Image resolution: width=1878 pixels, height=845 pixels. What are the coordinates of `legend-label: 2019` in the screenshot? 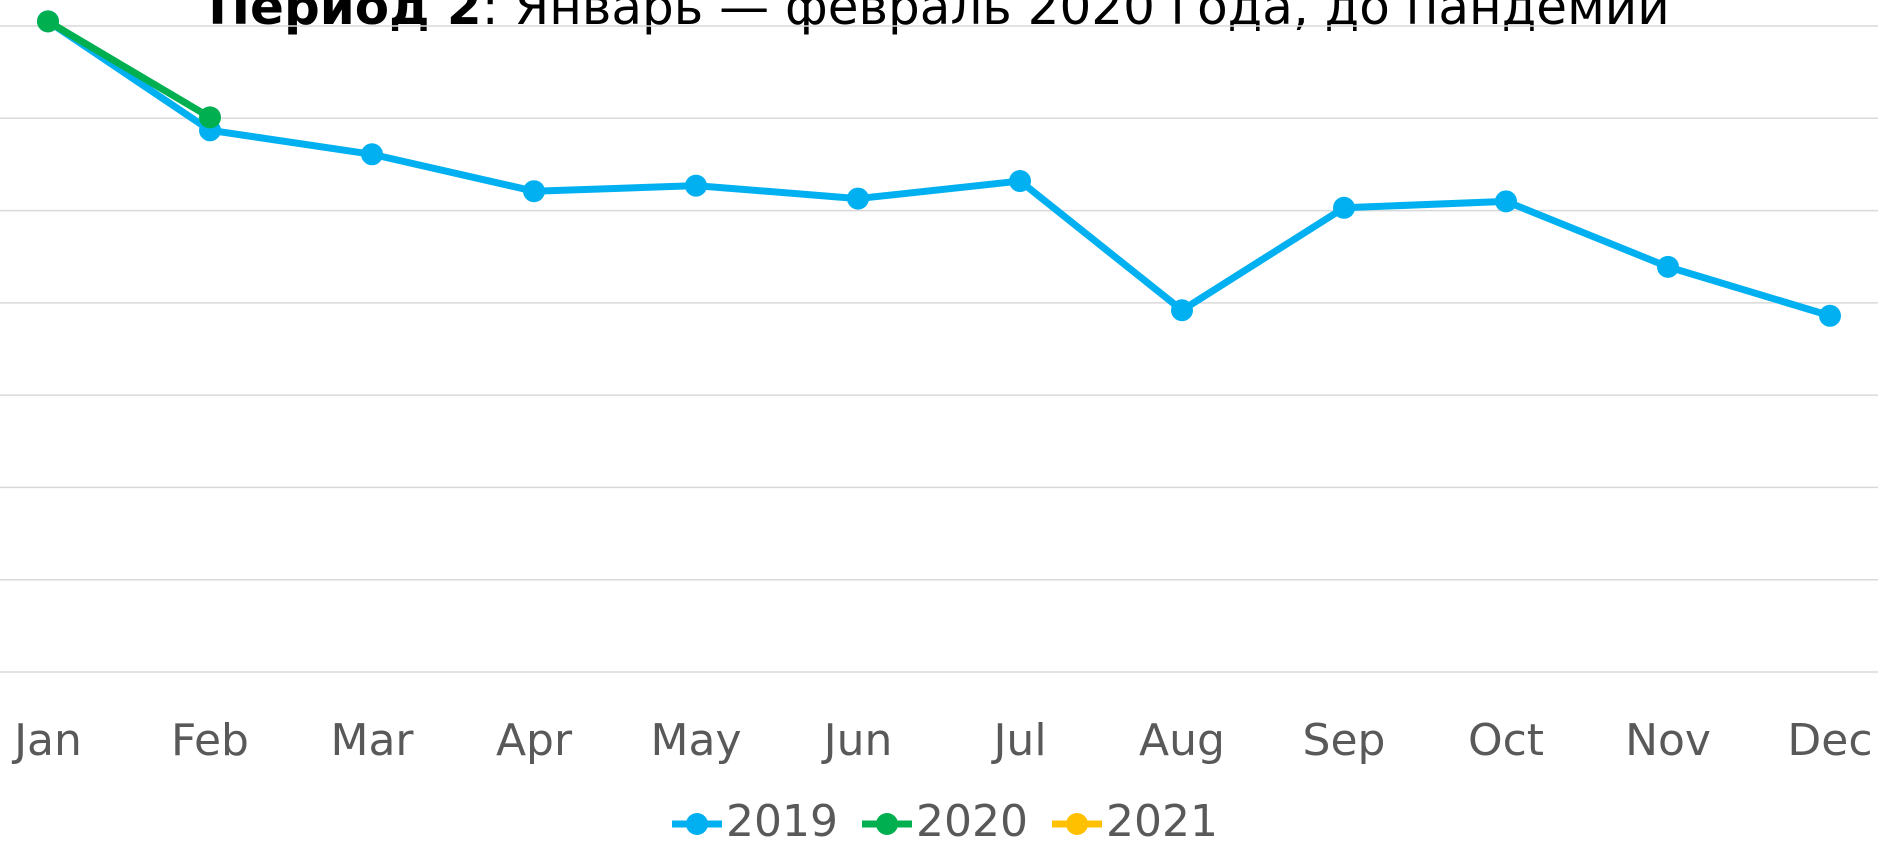 It's located at (782, 820).